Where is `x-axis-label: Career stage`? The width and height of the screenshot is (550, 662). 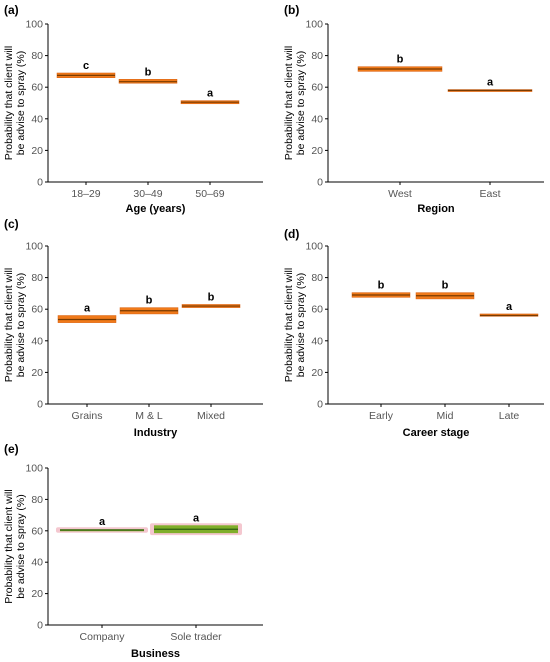
x-axis-label: Career stage is located at coordinates (436, 433).